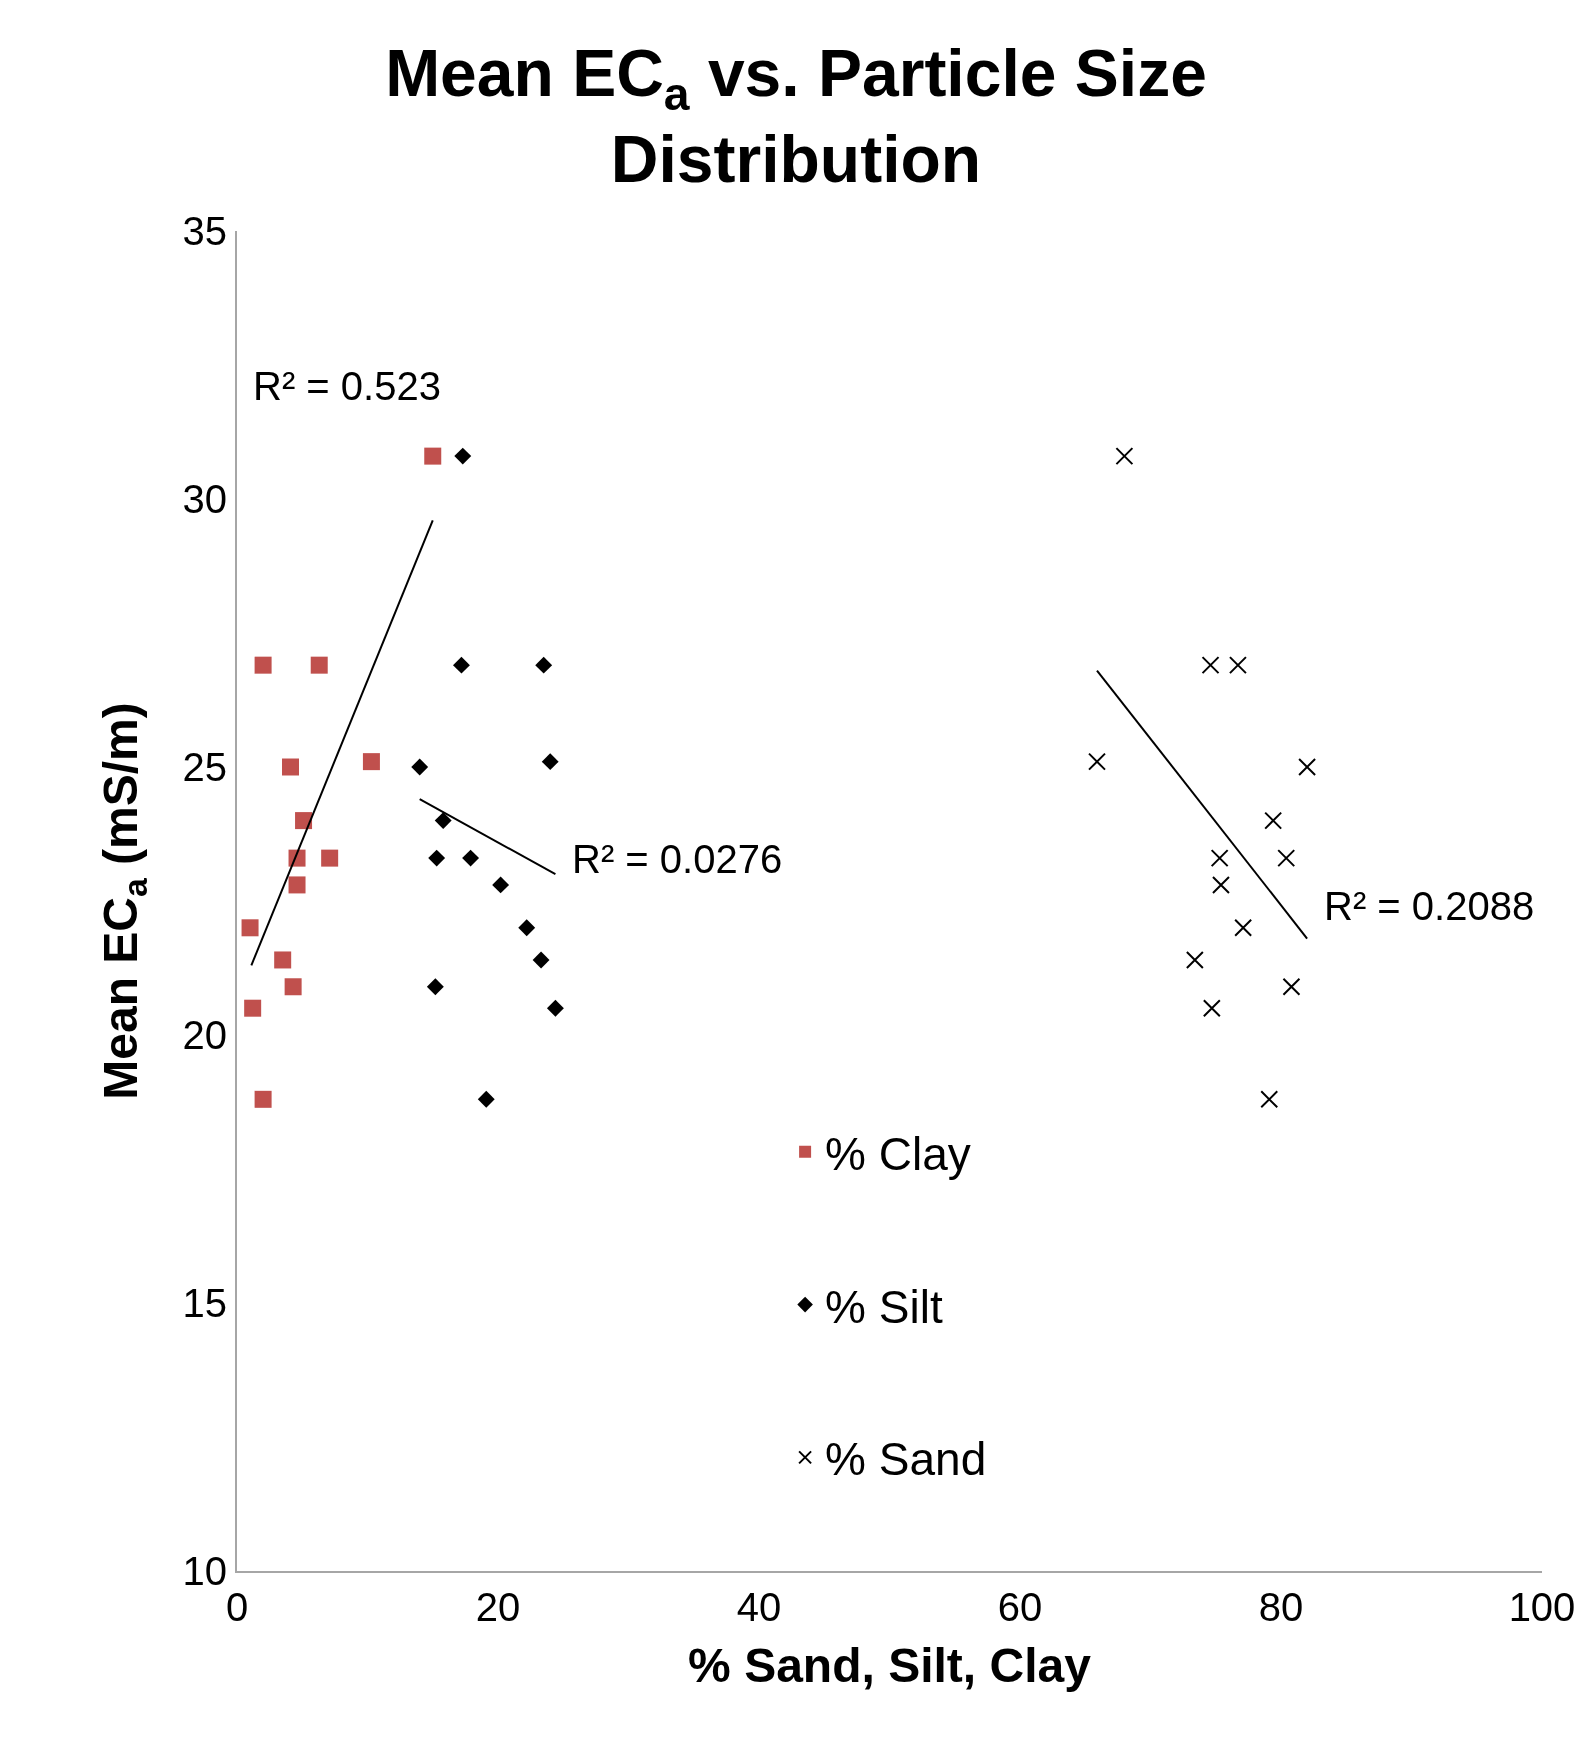  Describe the element at coordinates (796, 116) in the screenshot. I see `chart-title: Mean EC$_{a}$ vs. Particle Size Distribution` at that location.